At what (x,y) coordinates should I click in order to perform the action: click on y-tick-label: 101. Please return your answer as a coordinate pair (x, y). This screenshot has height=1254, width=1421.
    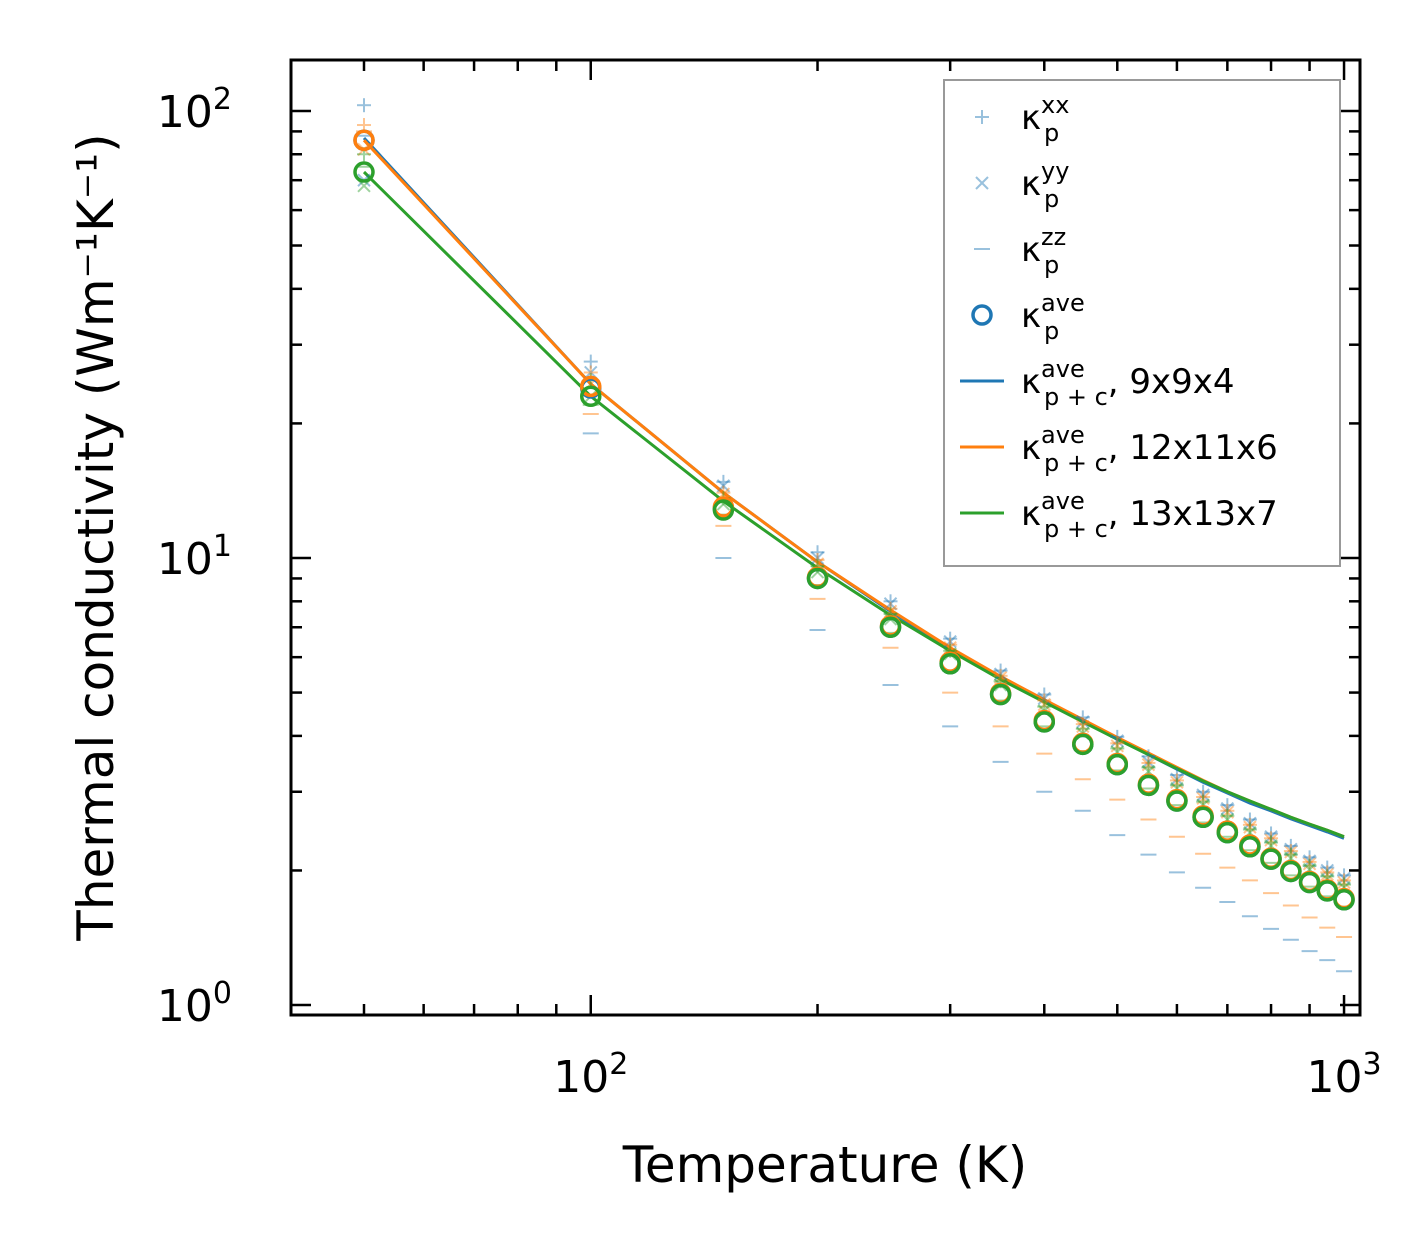
    Looking at the image, I should click on (194, 557).